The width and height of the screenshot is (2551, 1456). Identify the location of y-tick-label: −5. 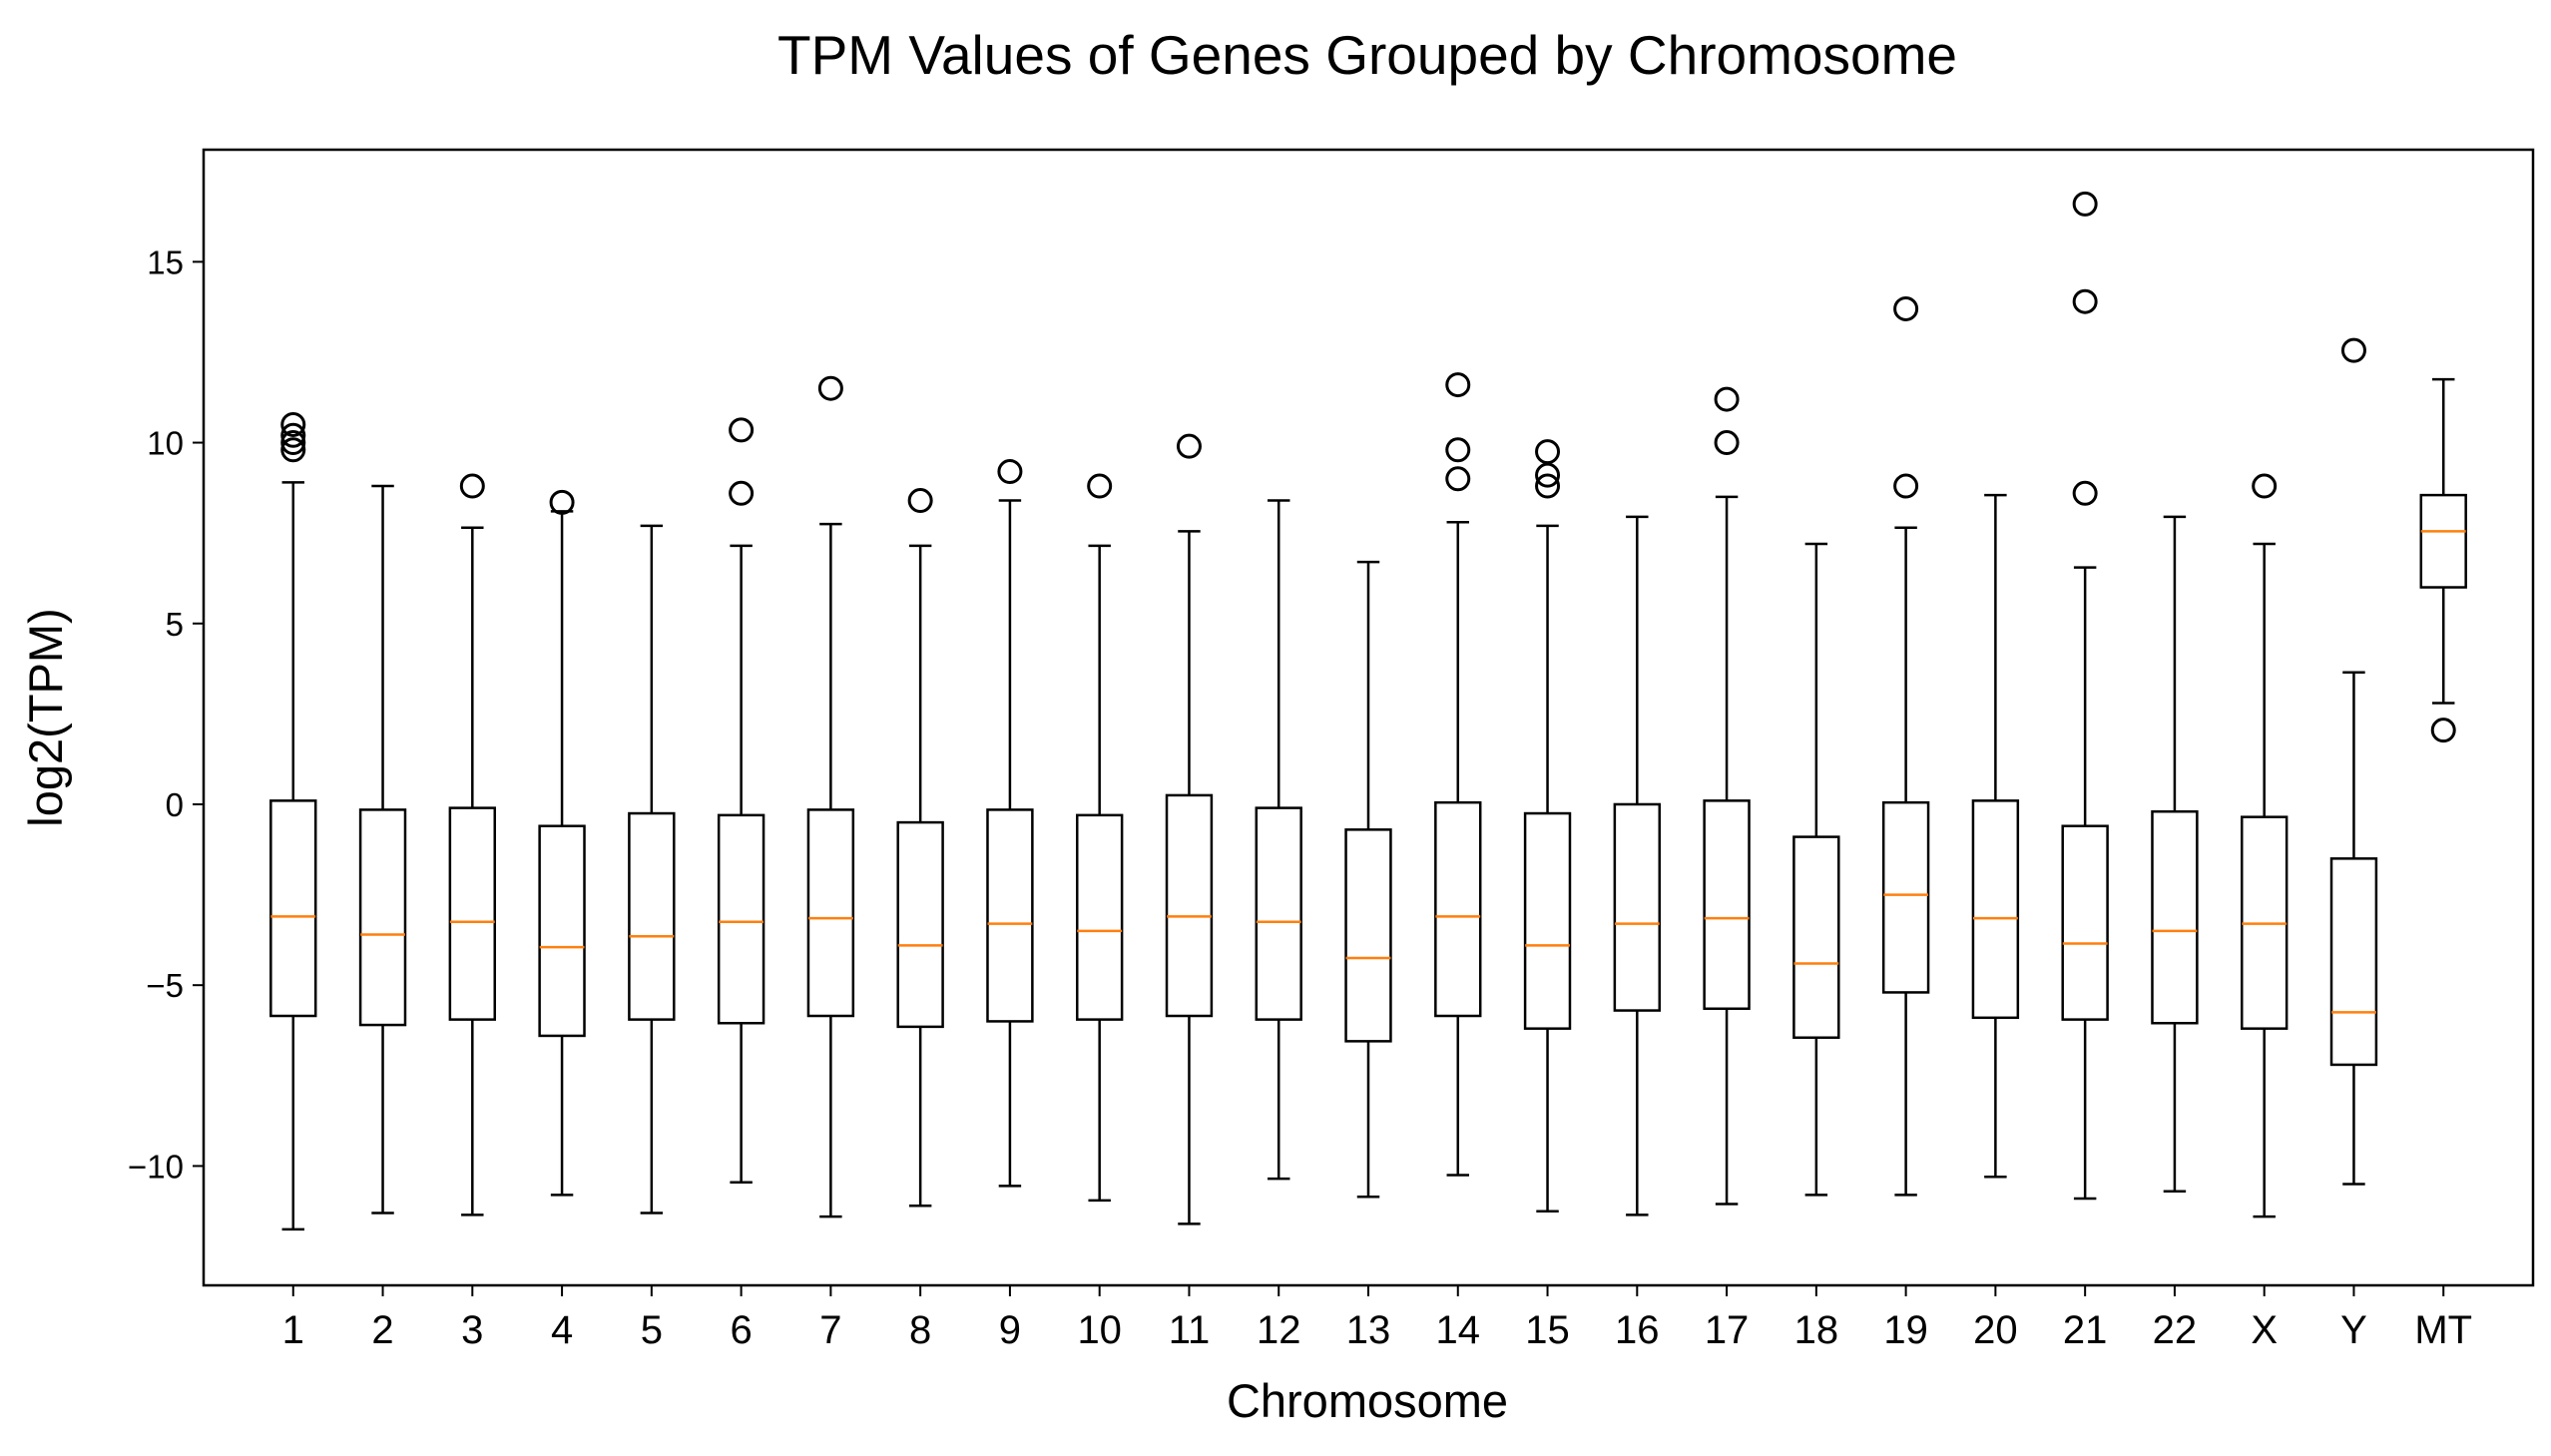
(165, 985).